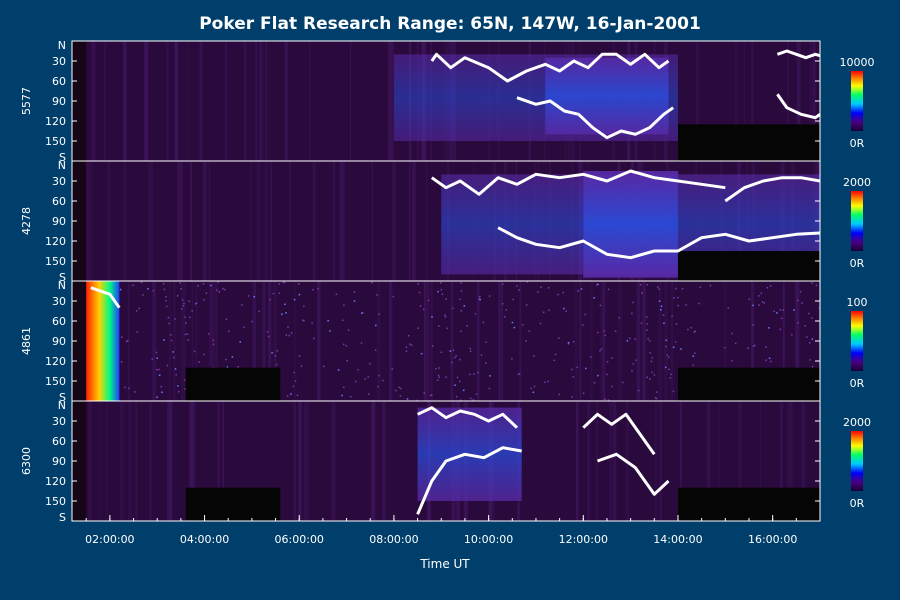 This screenshot has height=600, width=900. I want to click on y-tick-label: 150, so click(55, 261).